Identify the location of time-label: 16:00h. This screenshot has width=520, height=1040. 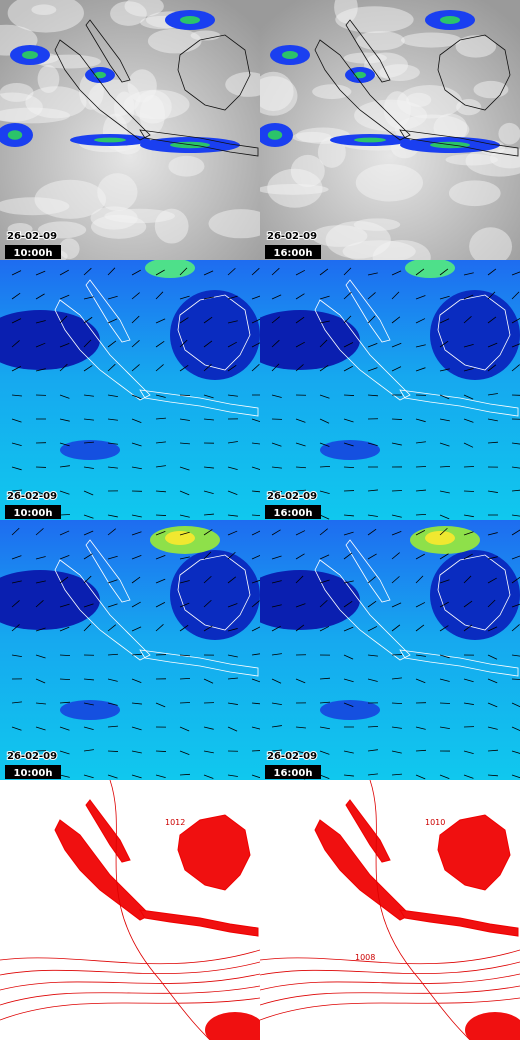
(293, 773).